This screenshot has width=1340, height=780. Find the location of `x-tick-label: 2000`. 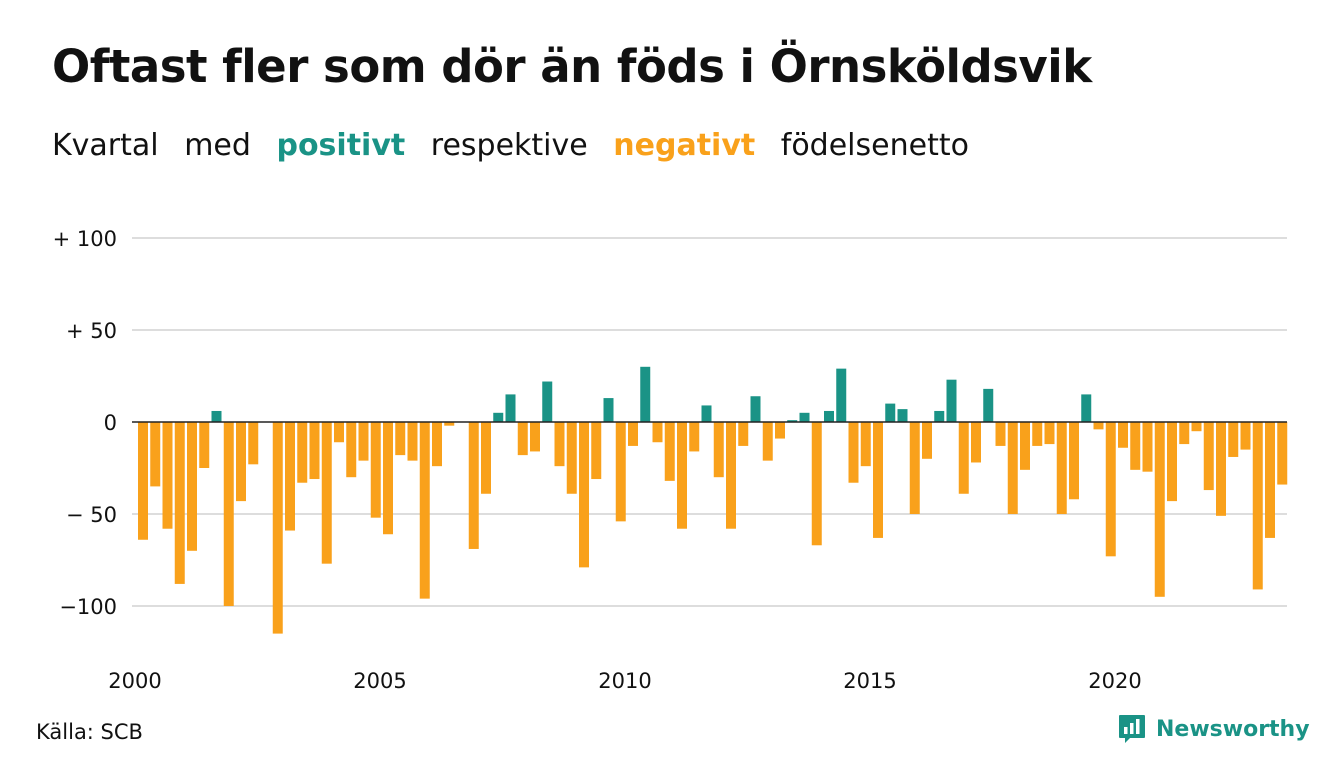

x-tick-label: 2000 is located at coordinates (134, 681).